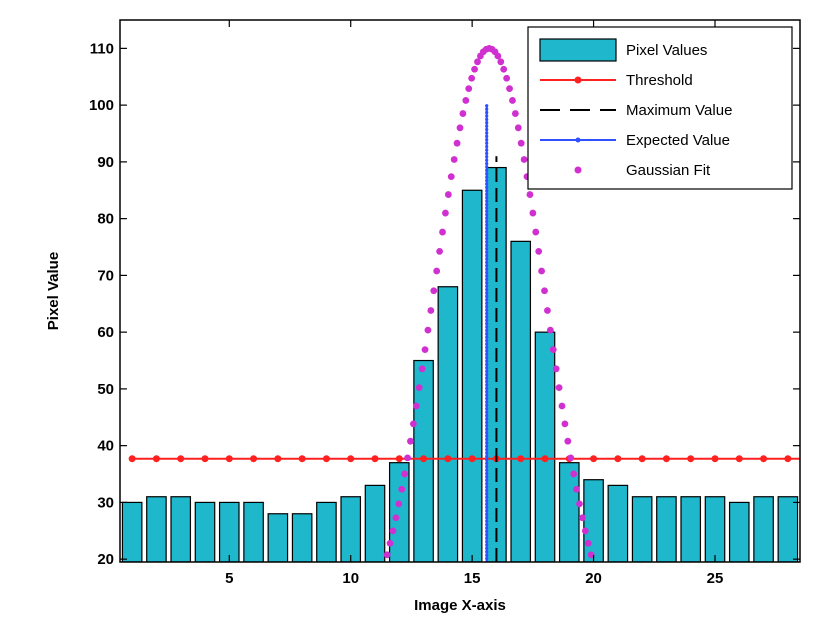 The width and height of the screenshot is (834, 628). What do you see at coordinates (53, 291) in the screenshot?
I see `y-axis-title: Pixel Value` at bounding box center [53, 291].